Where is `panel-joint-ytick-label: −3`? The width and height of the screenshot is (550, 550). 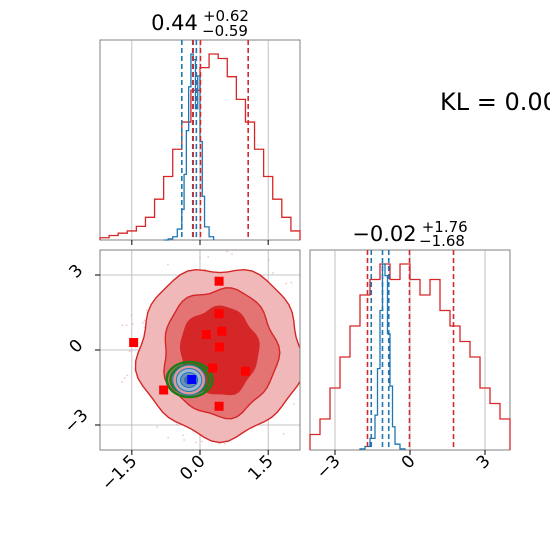 panel-joint-ytick-label: −3 is located at coordinates (77, 422).